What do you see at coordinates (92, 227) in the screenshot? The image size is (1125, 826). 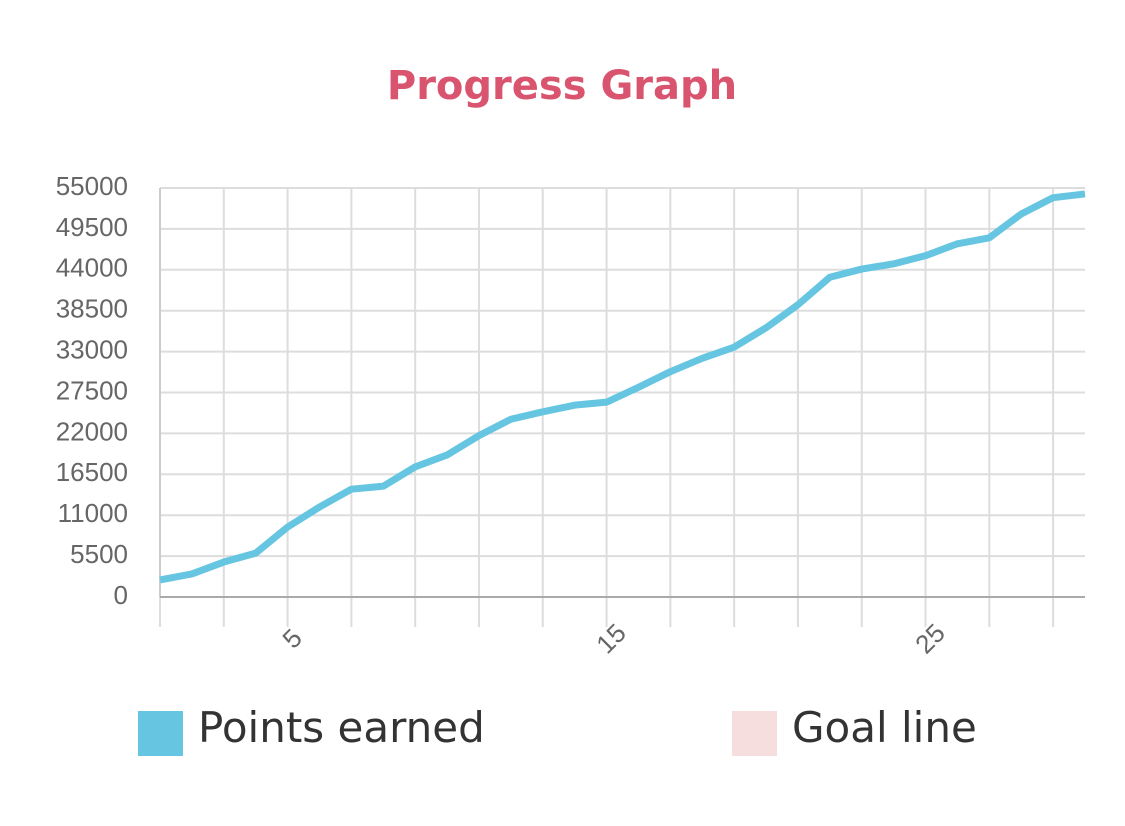 I see `y-tick-label: 49500` at bounding box center [92, 227].